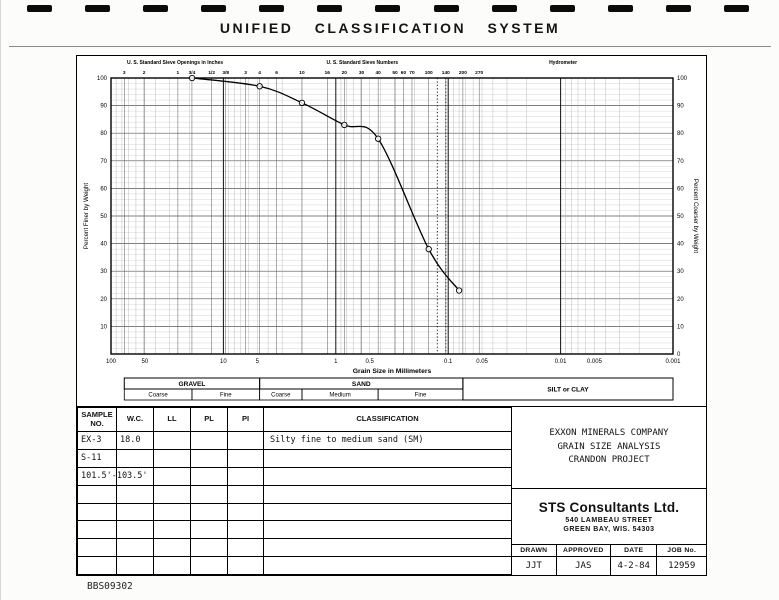  Describe the element at coordinates (609, 529) in the screenshot. I see `firm-address-line2: GREEN BAY, WIS. 54303` at that location.